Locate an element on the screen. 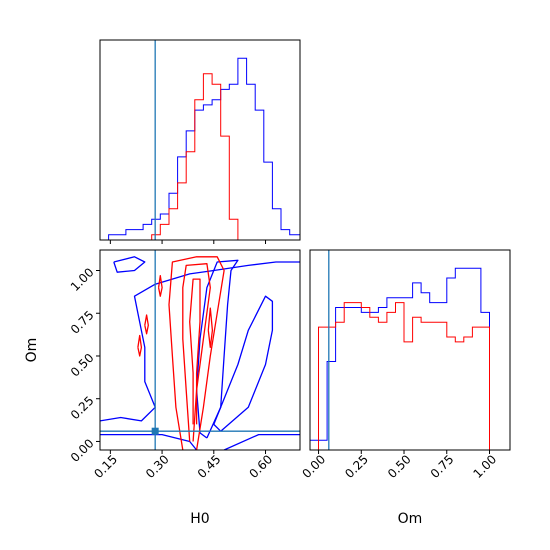  contour-ytick-label-2: 0.50 is located at coordinates (82, 365).